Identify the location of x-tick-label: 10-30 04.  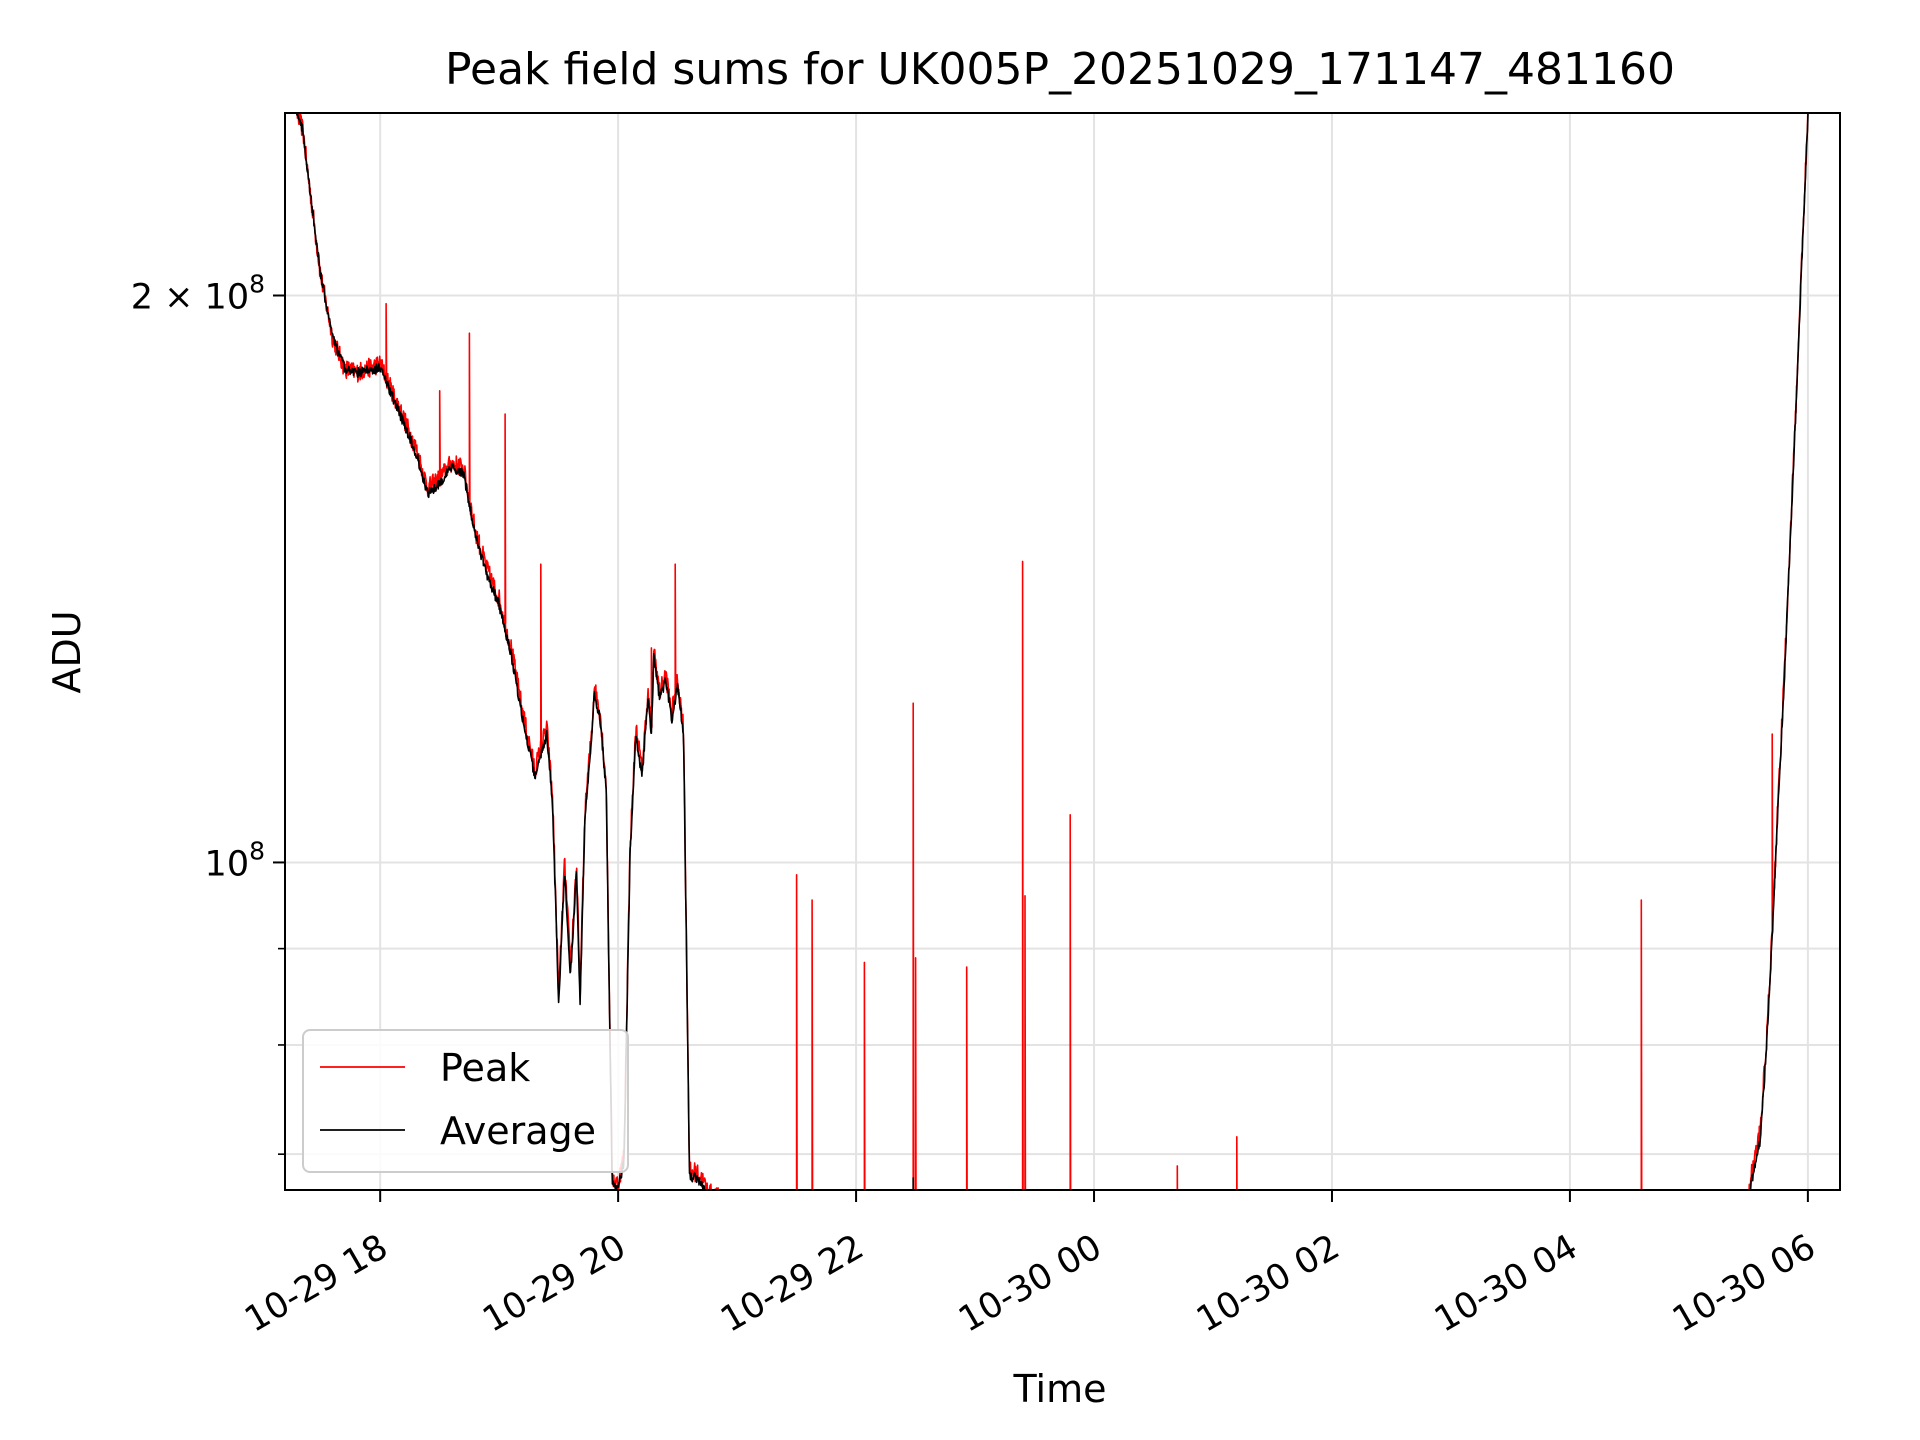
(1506, 1283).